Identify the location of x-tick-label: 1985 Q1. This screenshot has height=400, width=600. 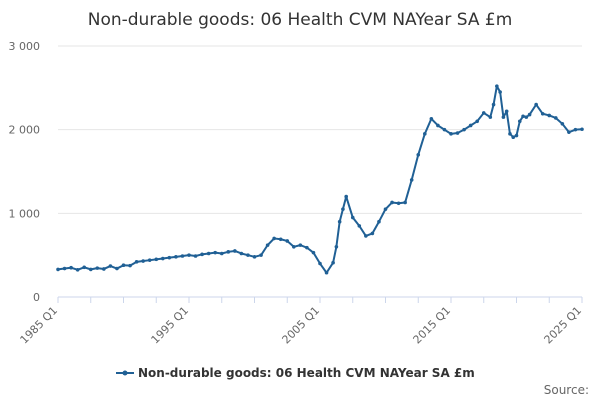
(39, 325).